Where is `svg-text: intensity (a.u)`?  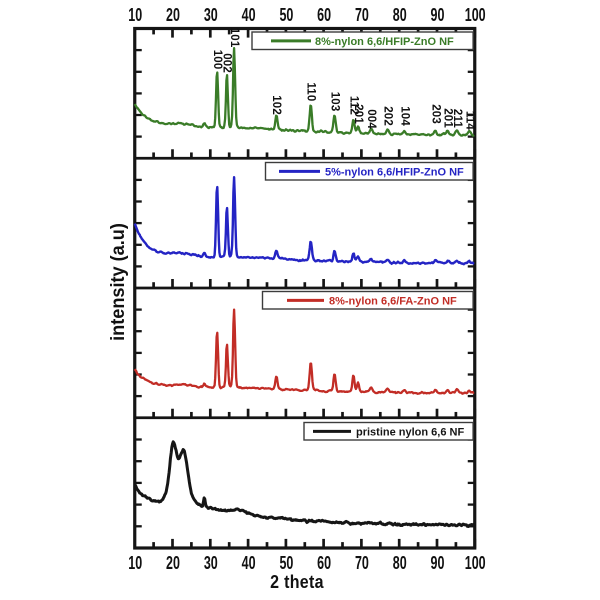
svg-text: intensity (a.u) is located at coordinates (117, 282).